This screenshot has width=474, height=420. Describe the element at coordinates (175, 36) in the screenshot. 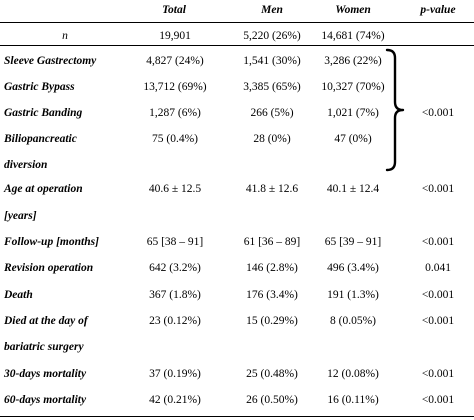

I see `n-total: 19,901` at that location.